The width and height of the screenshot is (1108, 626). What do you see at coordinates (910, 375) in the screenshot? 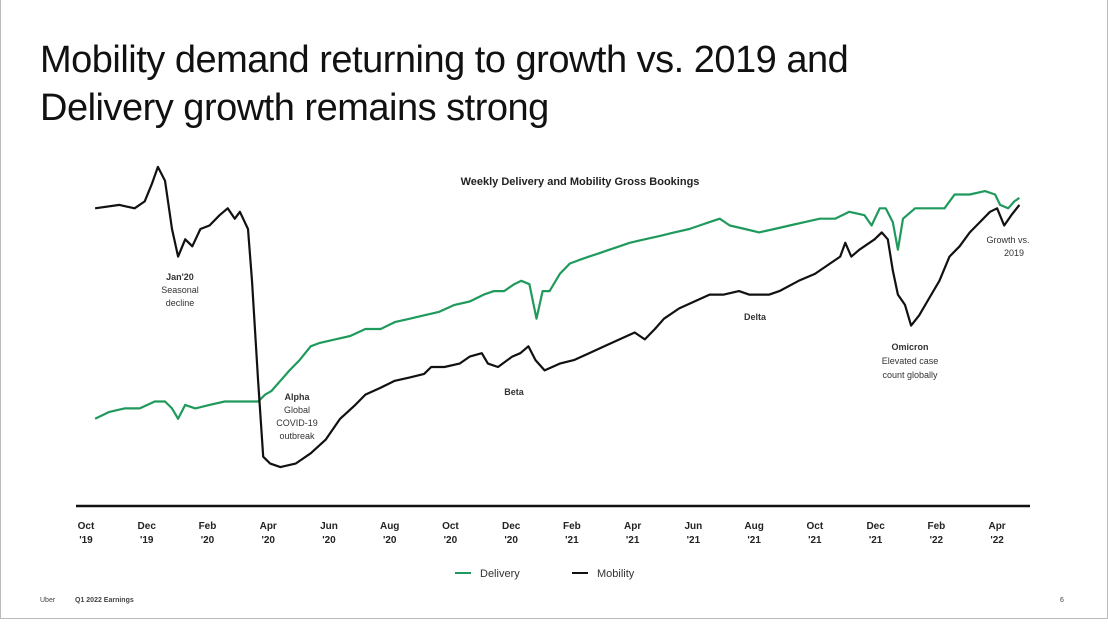
I see `annotation-omicron-line: count globally` at bounding box center [910, 375].